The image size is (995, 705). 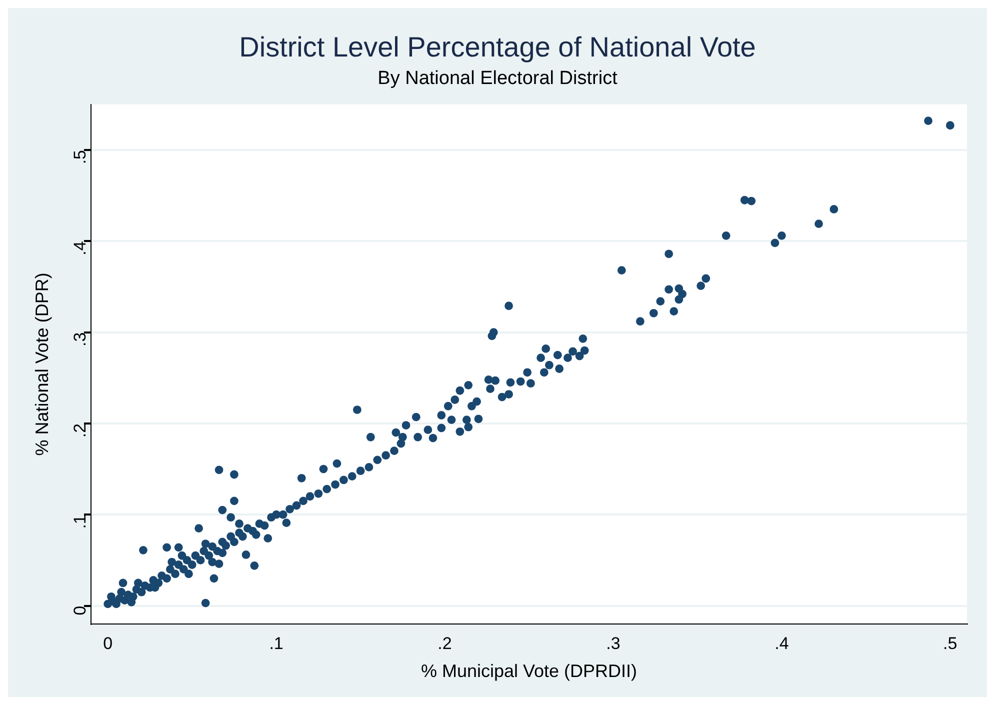 What do you see at coordinates (108, 643) in the screenshot?
I see `x-tick-label: 0` at bounding box center [108, 643].